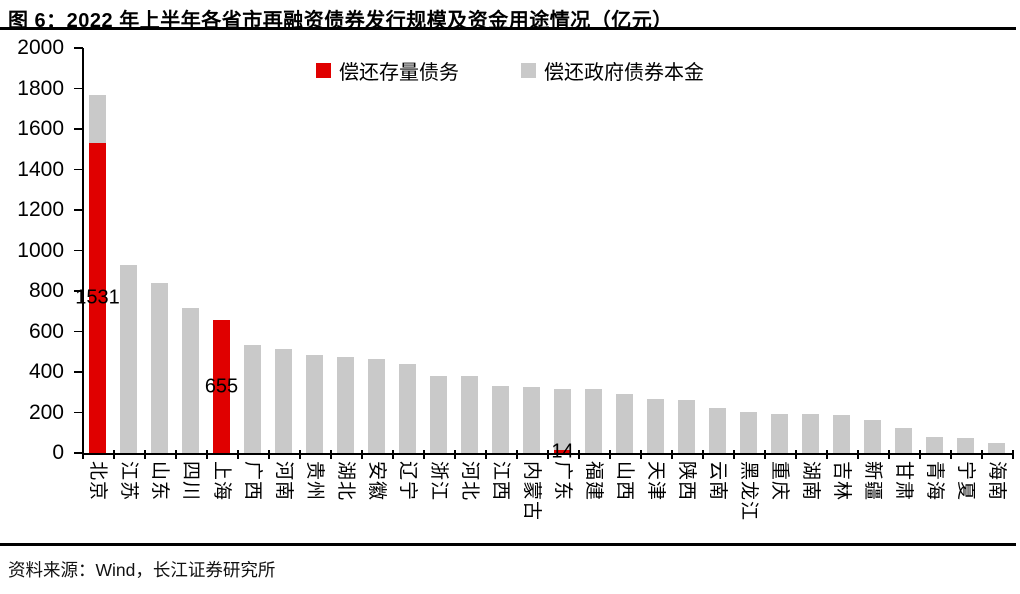  What do you see at coordinates (399, 73) in the screenshot?
I see `legend-label: 偿还存量债务` at bounding box center [399, 73].